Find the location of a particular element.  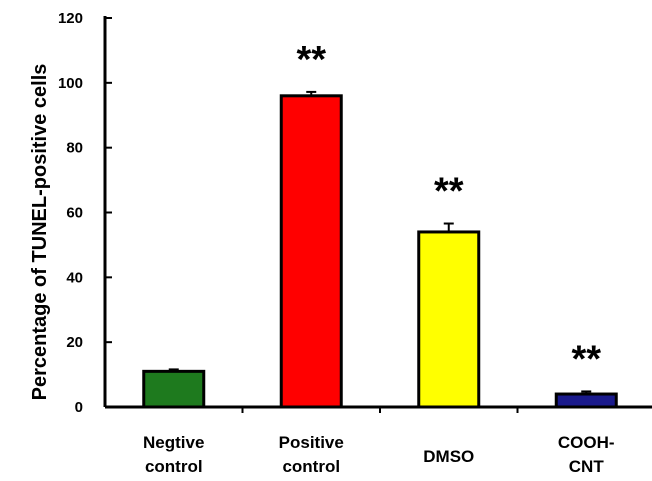

y-axis-ticks: 0 20 40 60 80 100 120 is located at coordinates (85, 213).